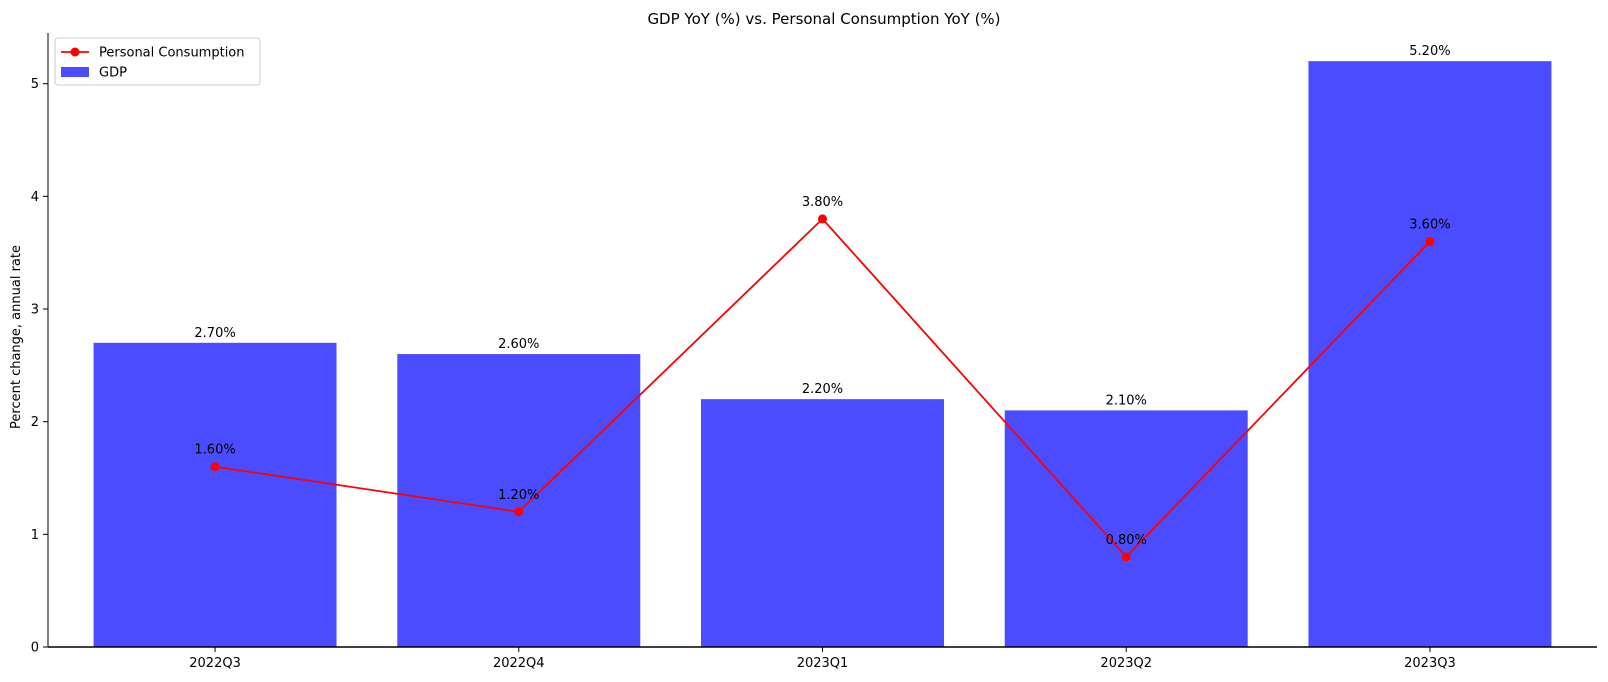 The width and height of the screenshot is (1608, 682). What do you see at coordinates (35, 310) in the screenshot?
I see `y-tick-label-3: 3` at bounding box center [35, 310].